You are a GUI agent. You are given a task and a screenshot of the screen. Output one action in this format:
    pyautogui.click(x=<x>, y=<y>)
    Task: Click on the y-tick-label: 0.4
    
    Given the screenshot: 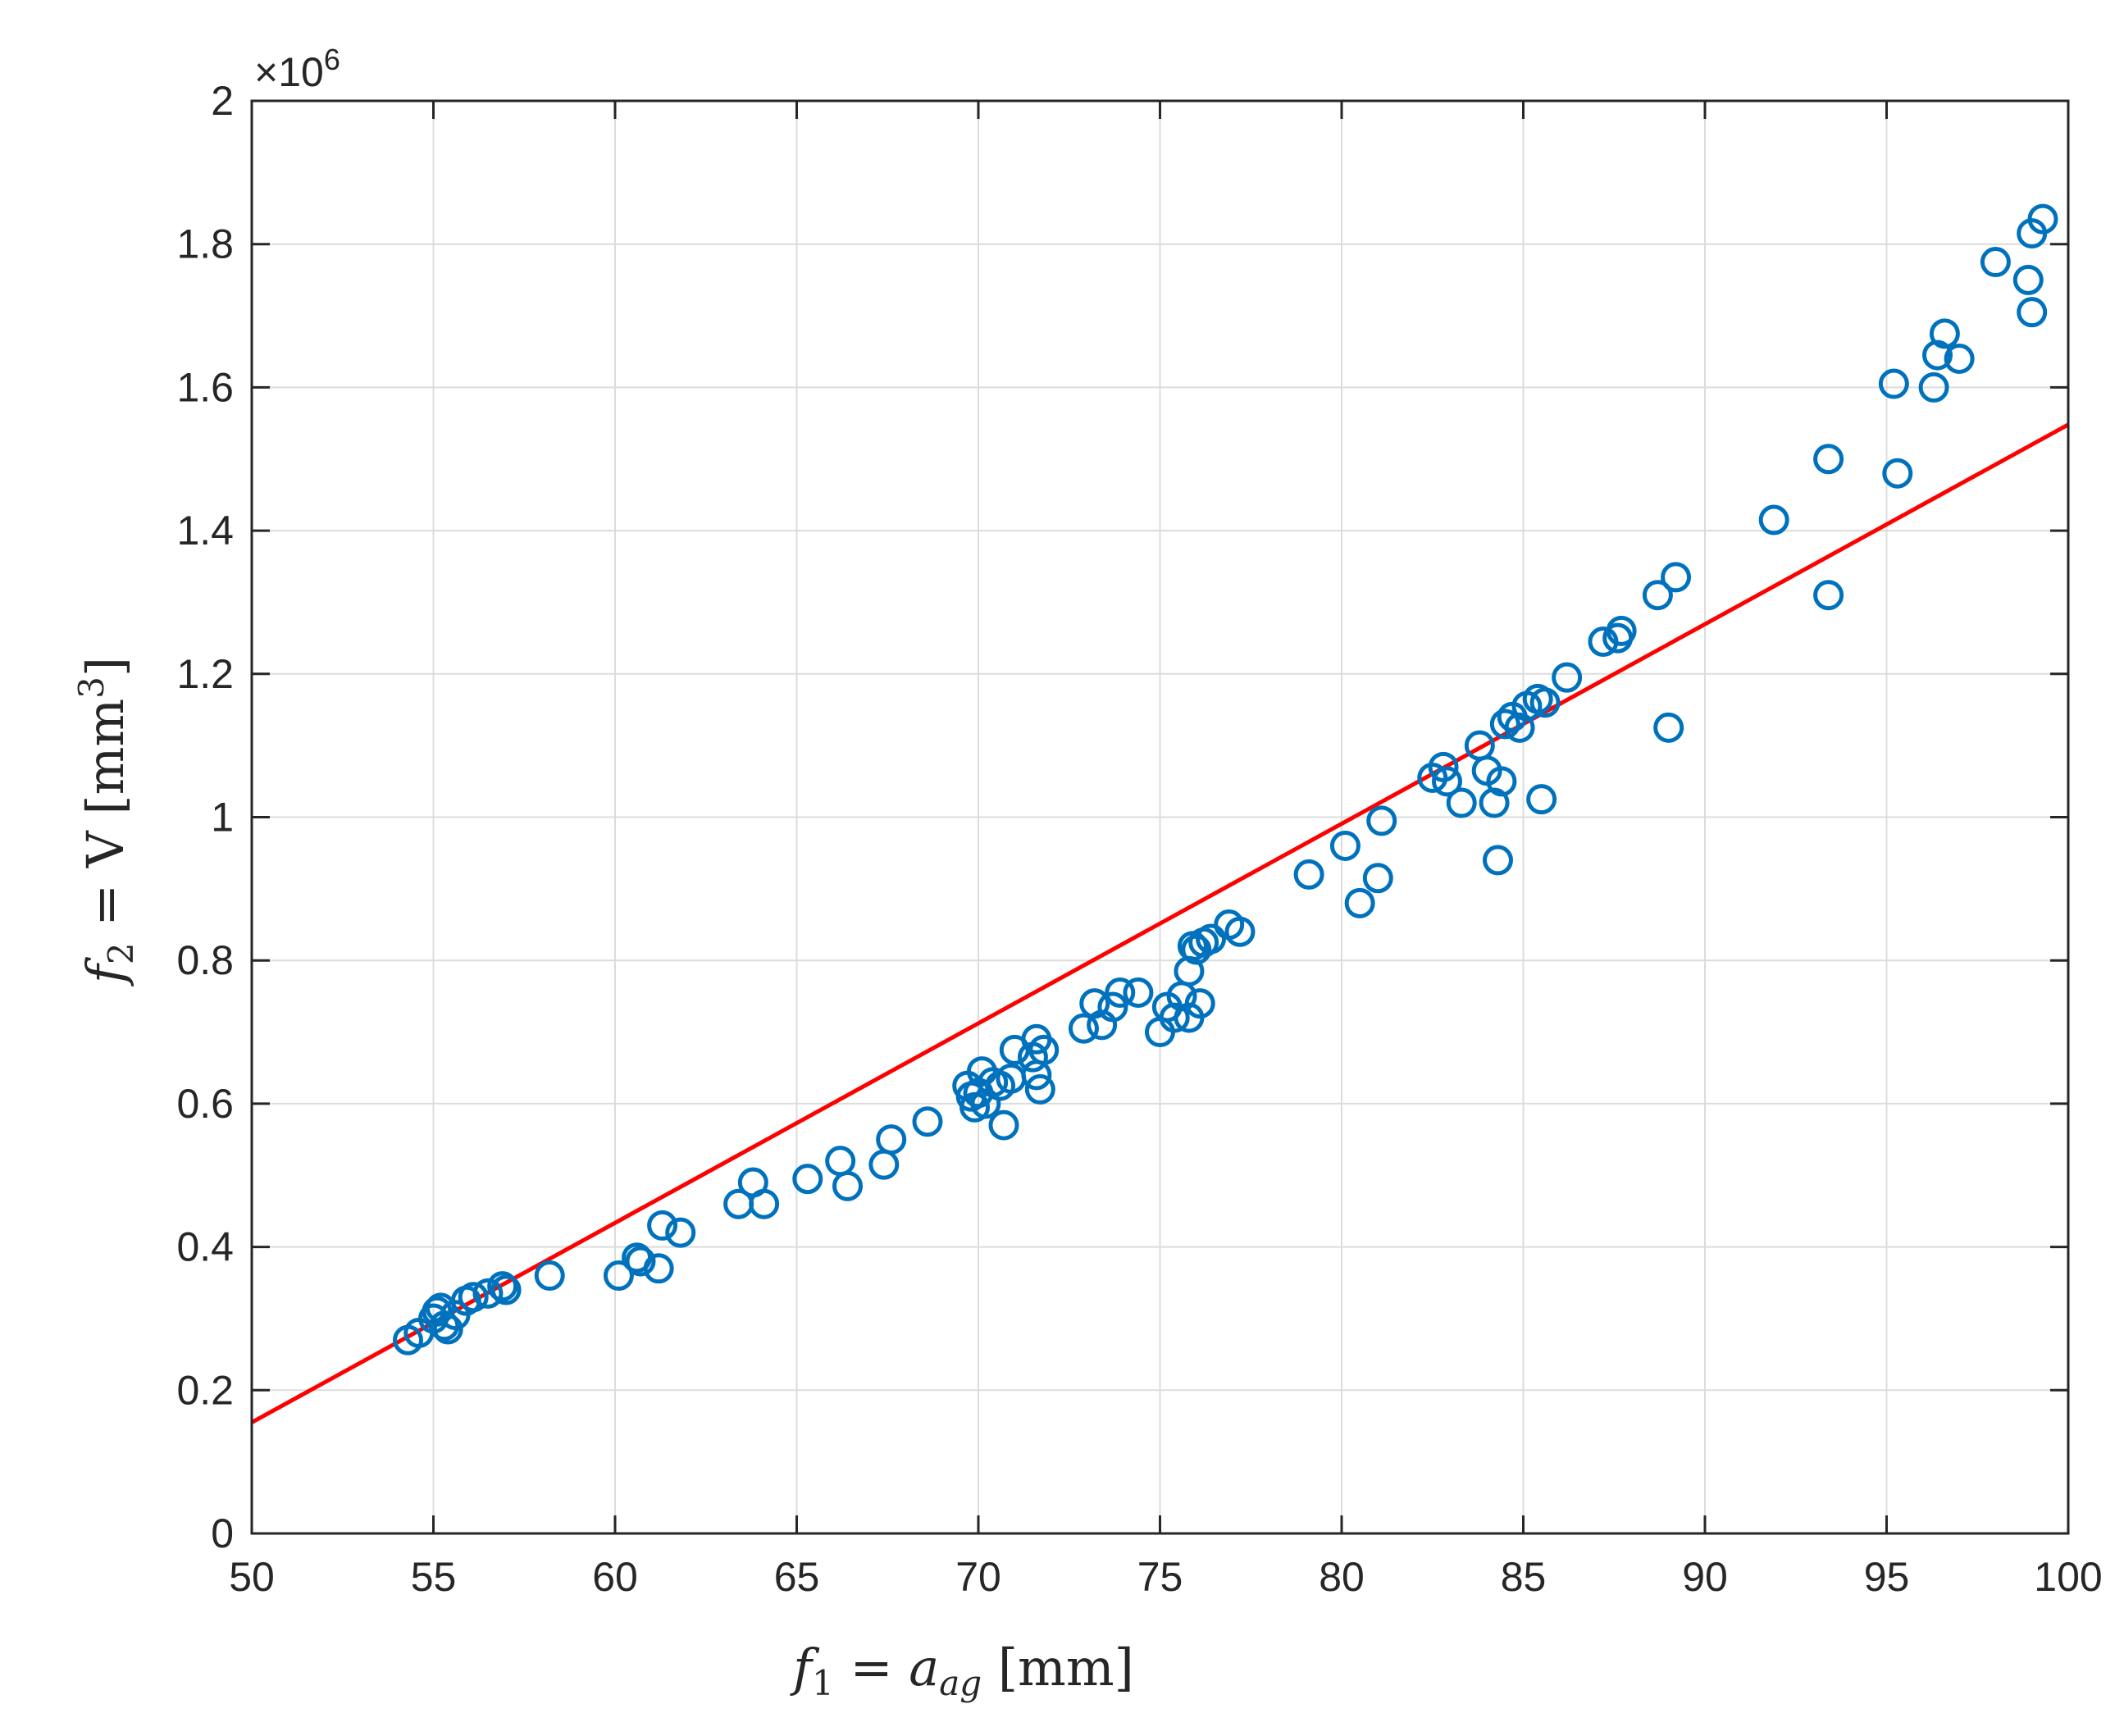 What is the action you would take?
    pyautogui.click(x=205, y=1247)
    